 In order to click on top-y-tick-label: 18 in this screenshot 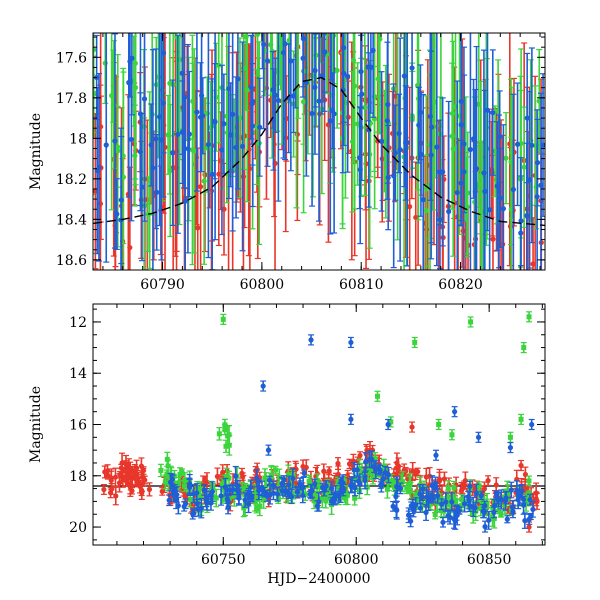, I will do `click(78, 139)`.